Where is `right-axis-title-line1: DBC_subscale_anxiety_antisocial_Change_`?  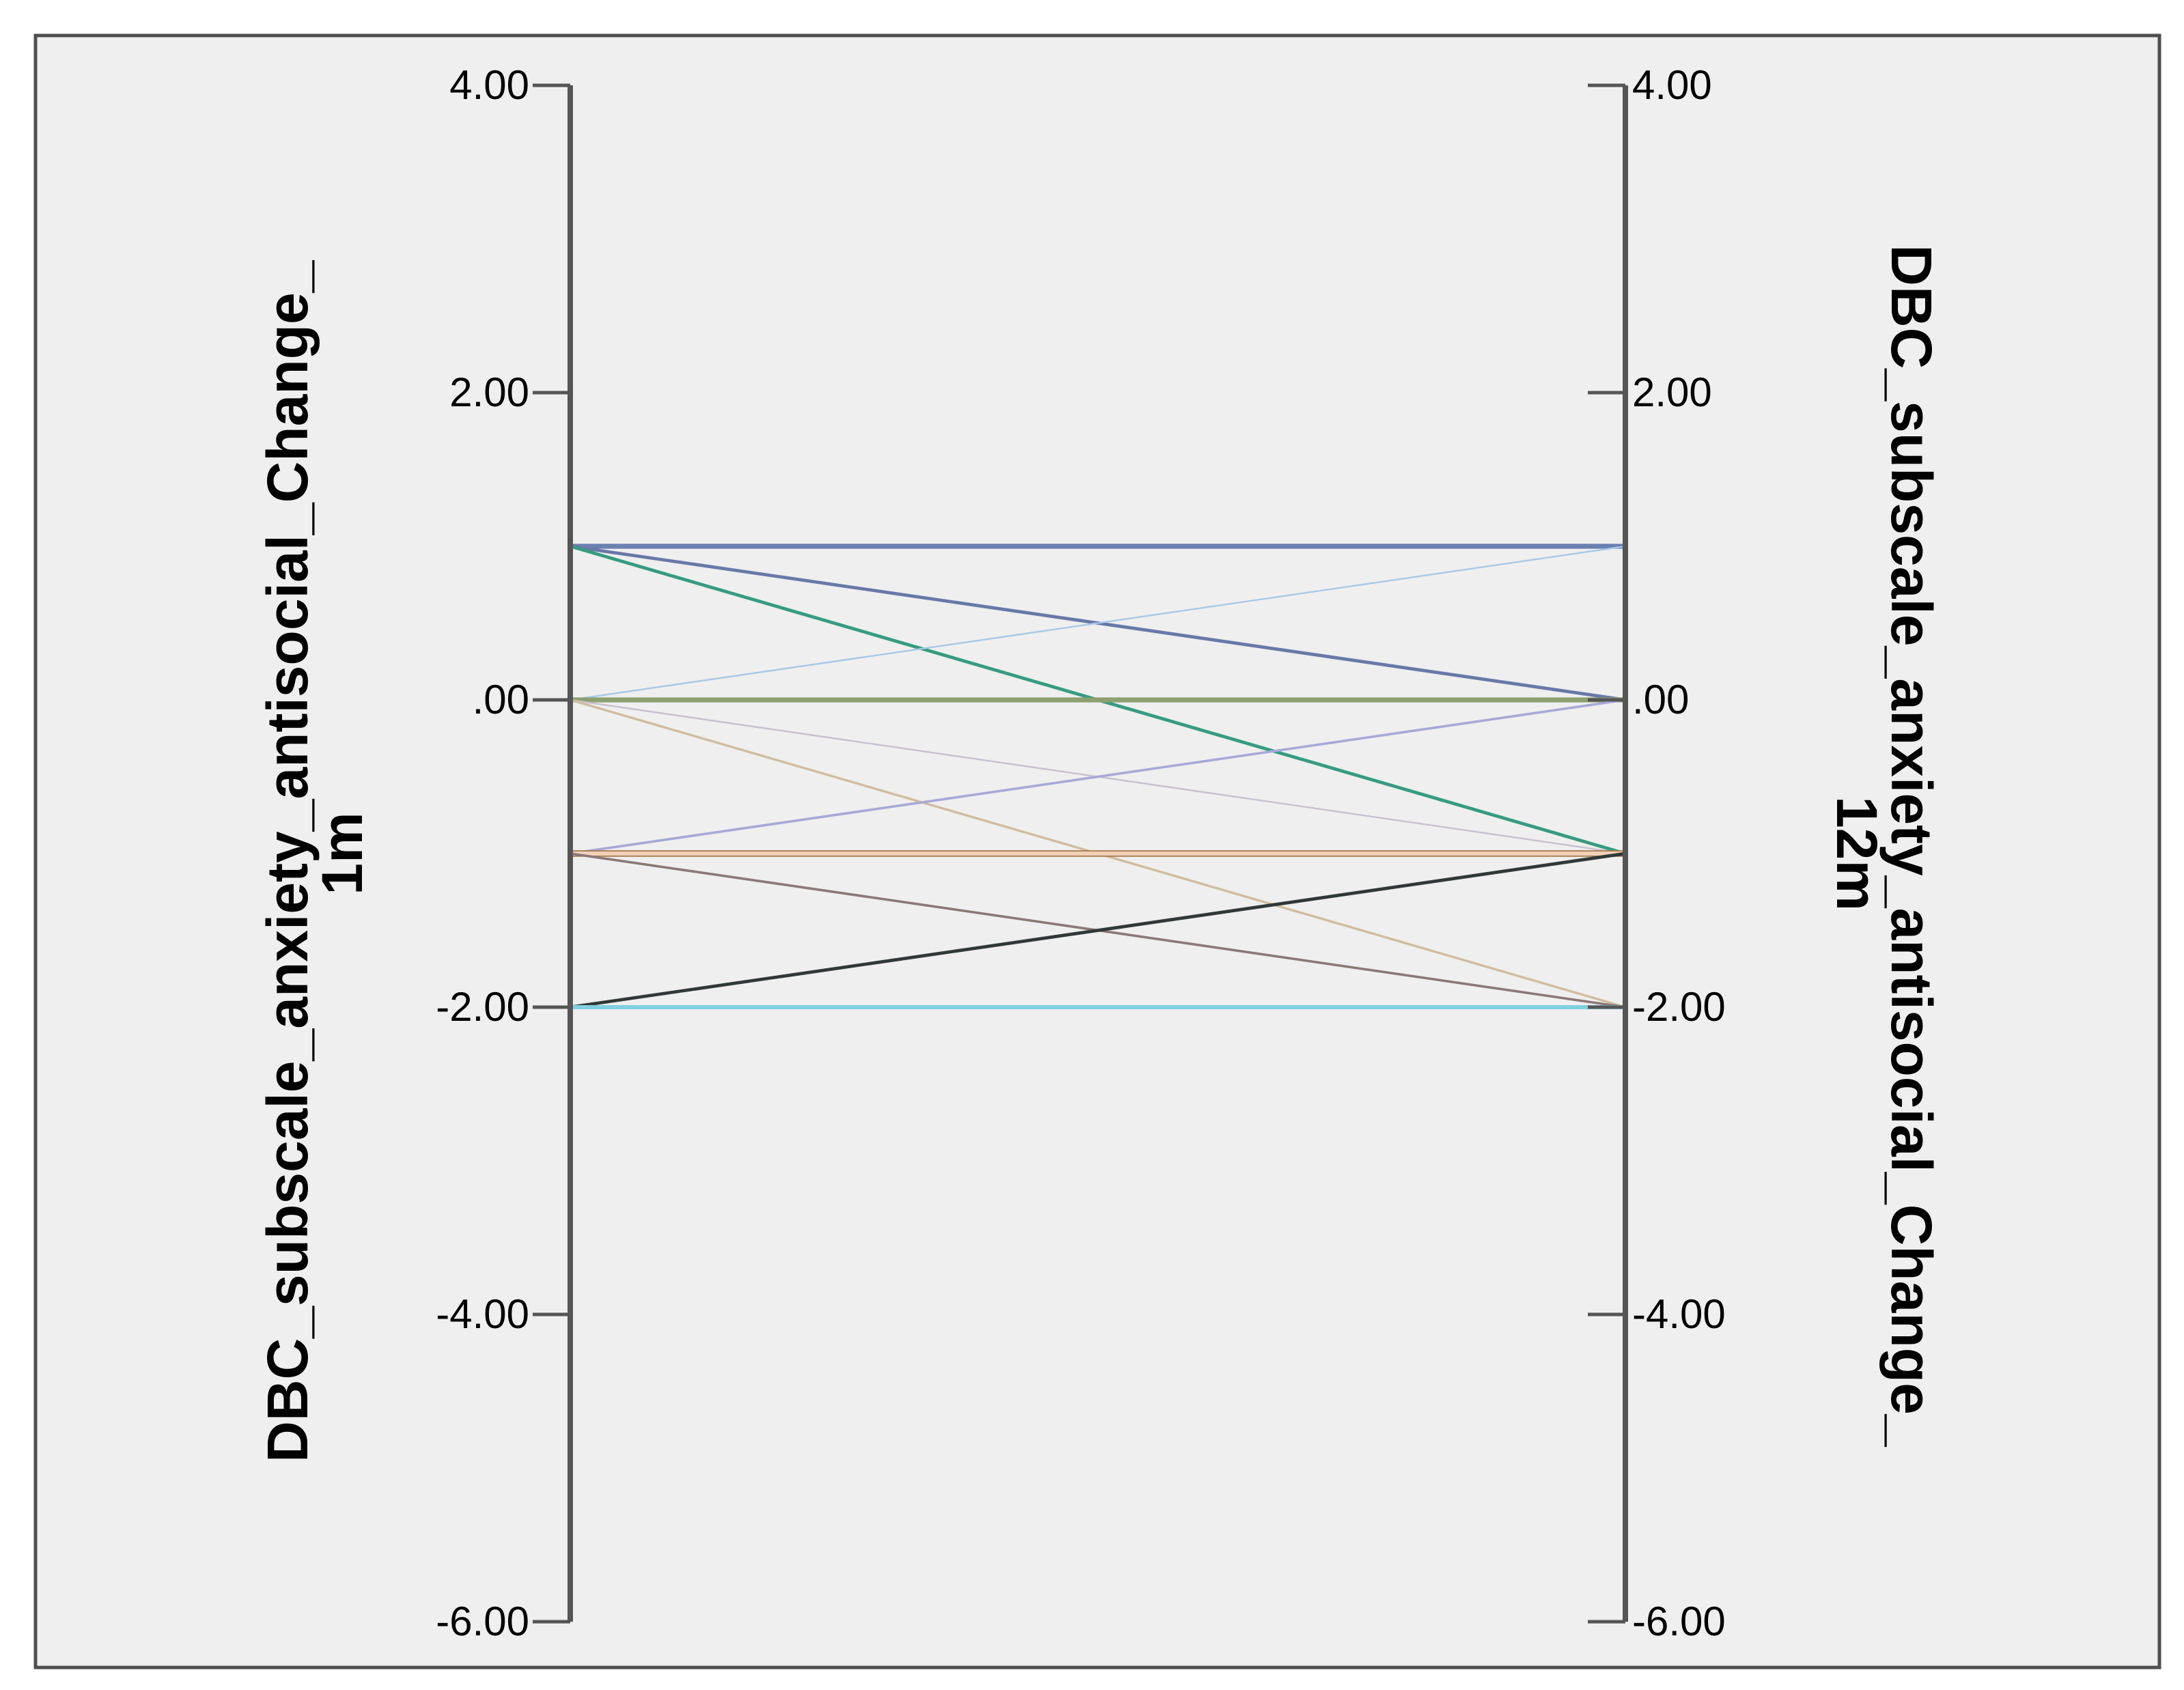 right-axis-title-line1: DBC_subscale_anxiety_antisocial_Change_ is located at coordinates (1911, 845).